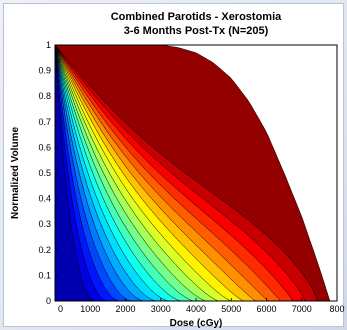 This screenshot has width=347, height=330. I want to click on y-tick-label: 0.2, so click(44, 250).